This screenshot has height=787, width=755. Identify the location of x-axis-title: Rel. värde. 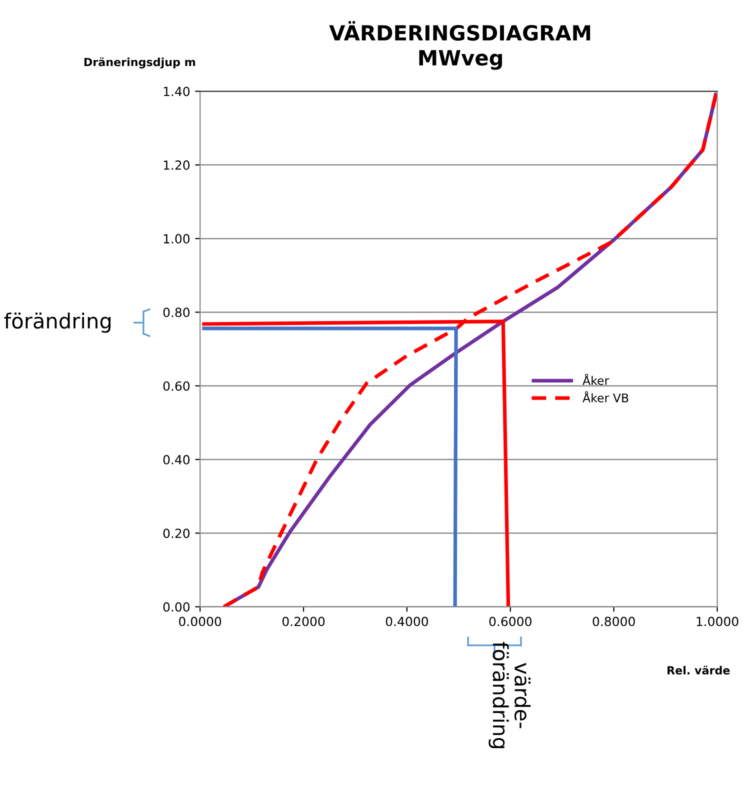
(699, 670).